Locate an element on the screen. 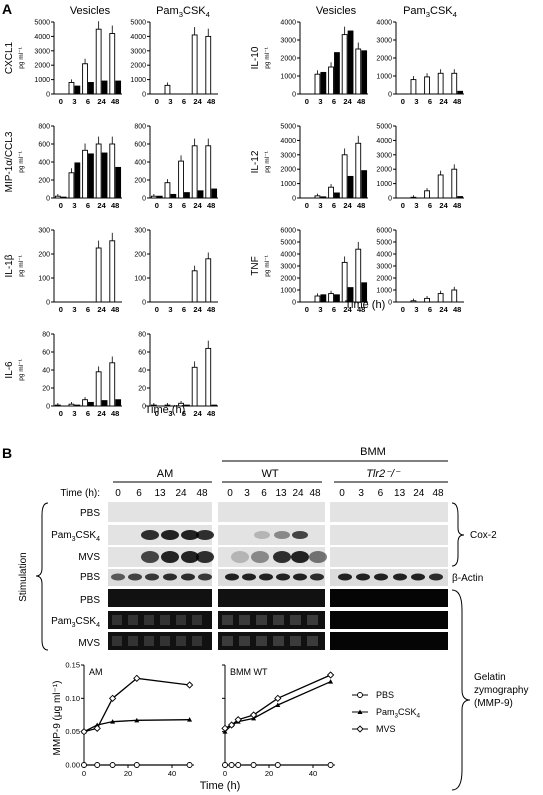 This screenshot has width=543, height=795. cytokine-label: IL-12 is located at coordinates (255, 161).